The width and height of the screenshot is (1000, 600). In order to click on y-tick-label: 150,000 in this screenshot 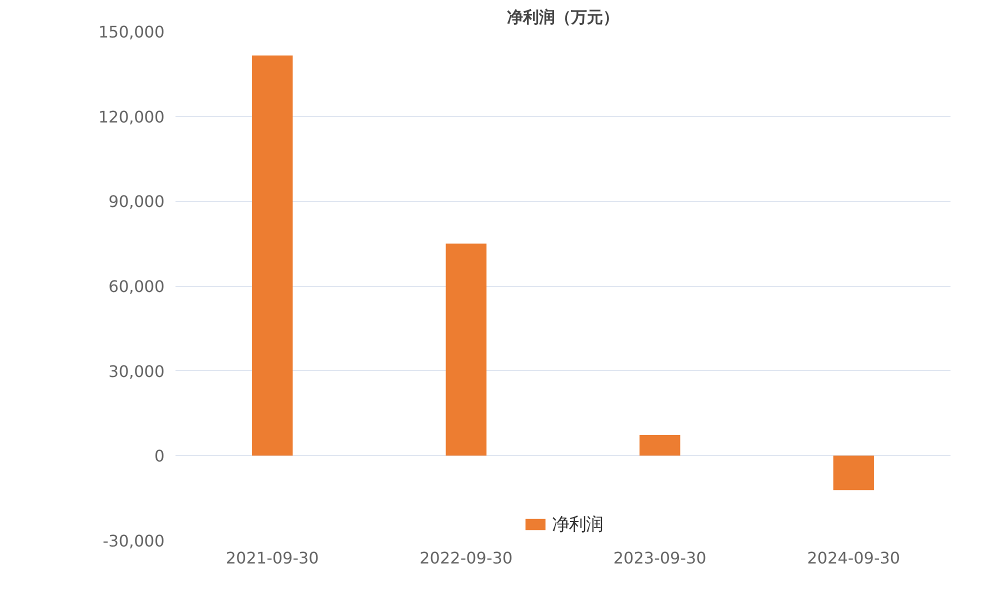, I will do `click(131, 32)`.